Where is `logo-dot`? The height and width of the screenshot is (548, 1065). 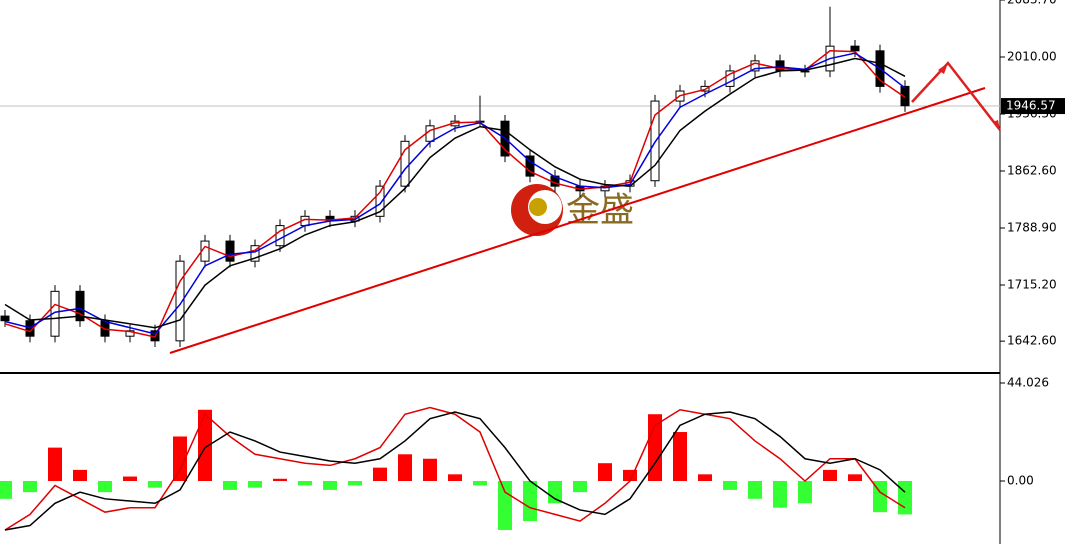
logo-dot is located at coordinates (538, 207).